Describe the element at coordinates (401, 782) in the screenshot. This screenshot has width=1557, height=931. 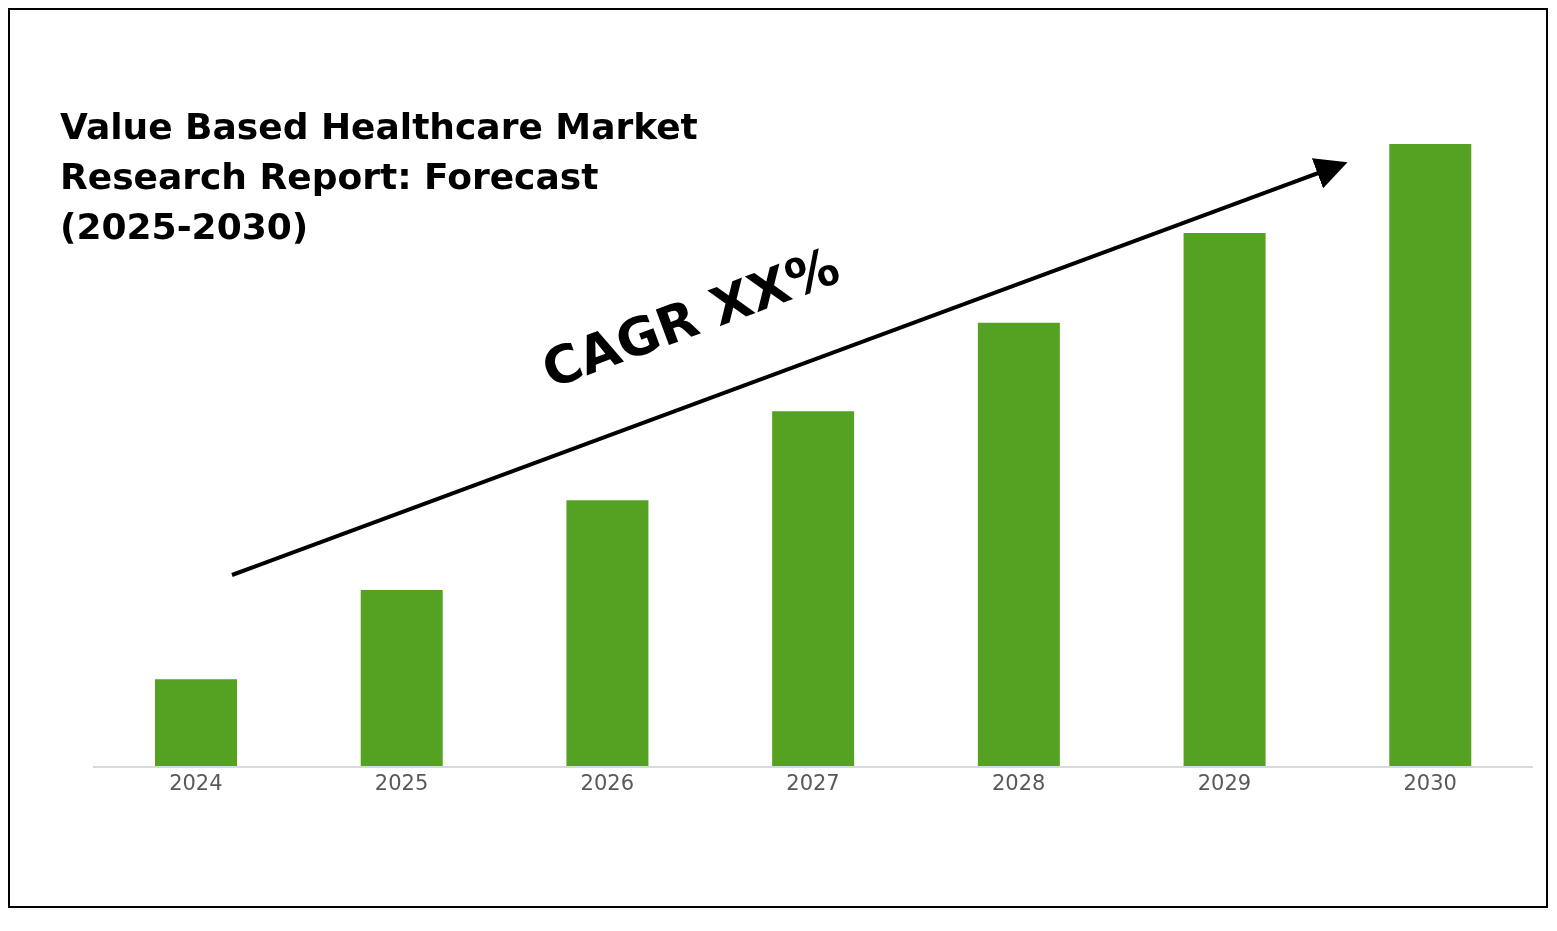
I see `x-tick-label: 2025` at that location.